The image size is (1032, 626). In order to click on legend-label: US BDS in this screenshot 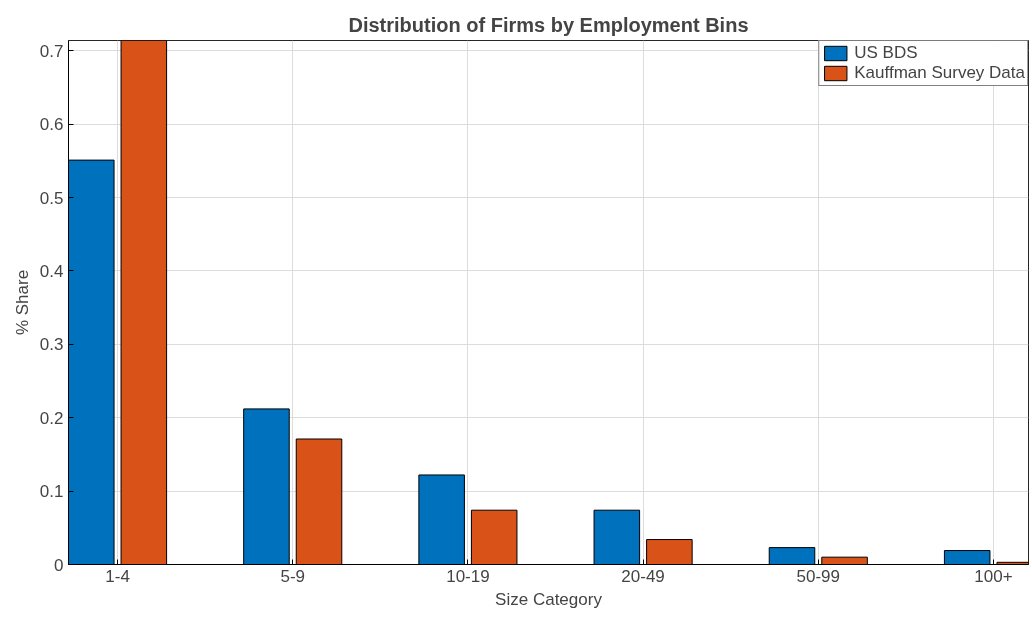, I will do `click(886, 53)`.